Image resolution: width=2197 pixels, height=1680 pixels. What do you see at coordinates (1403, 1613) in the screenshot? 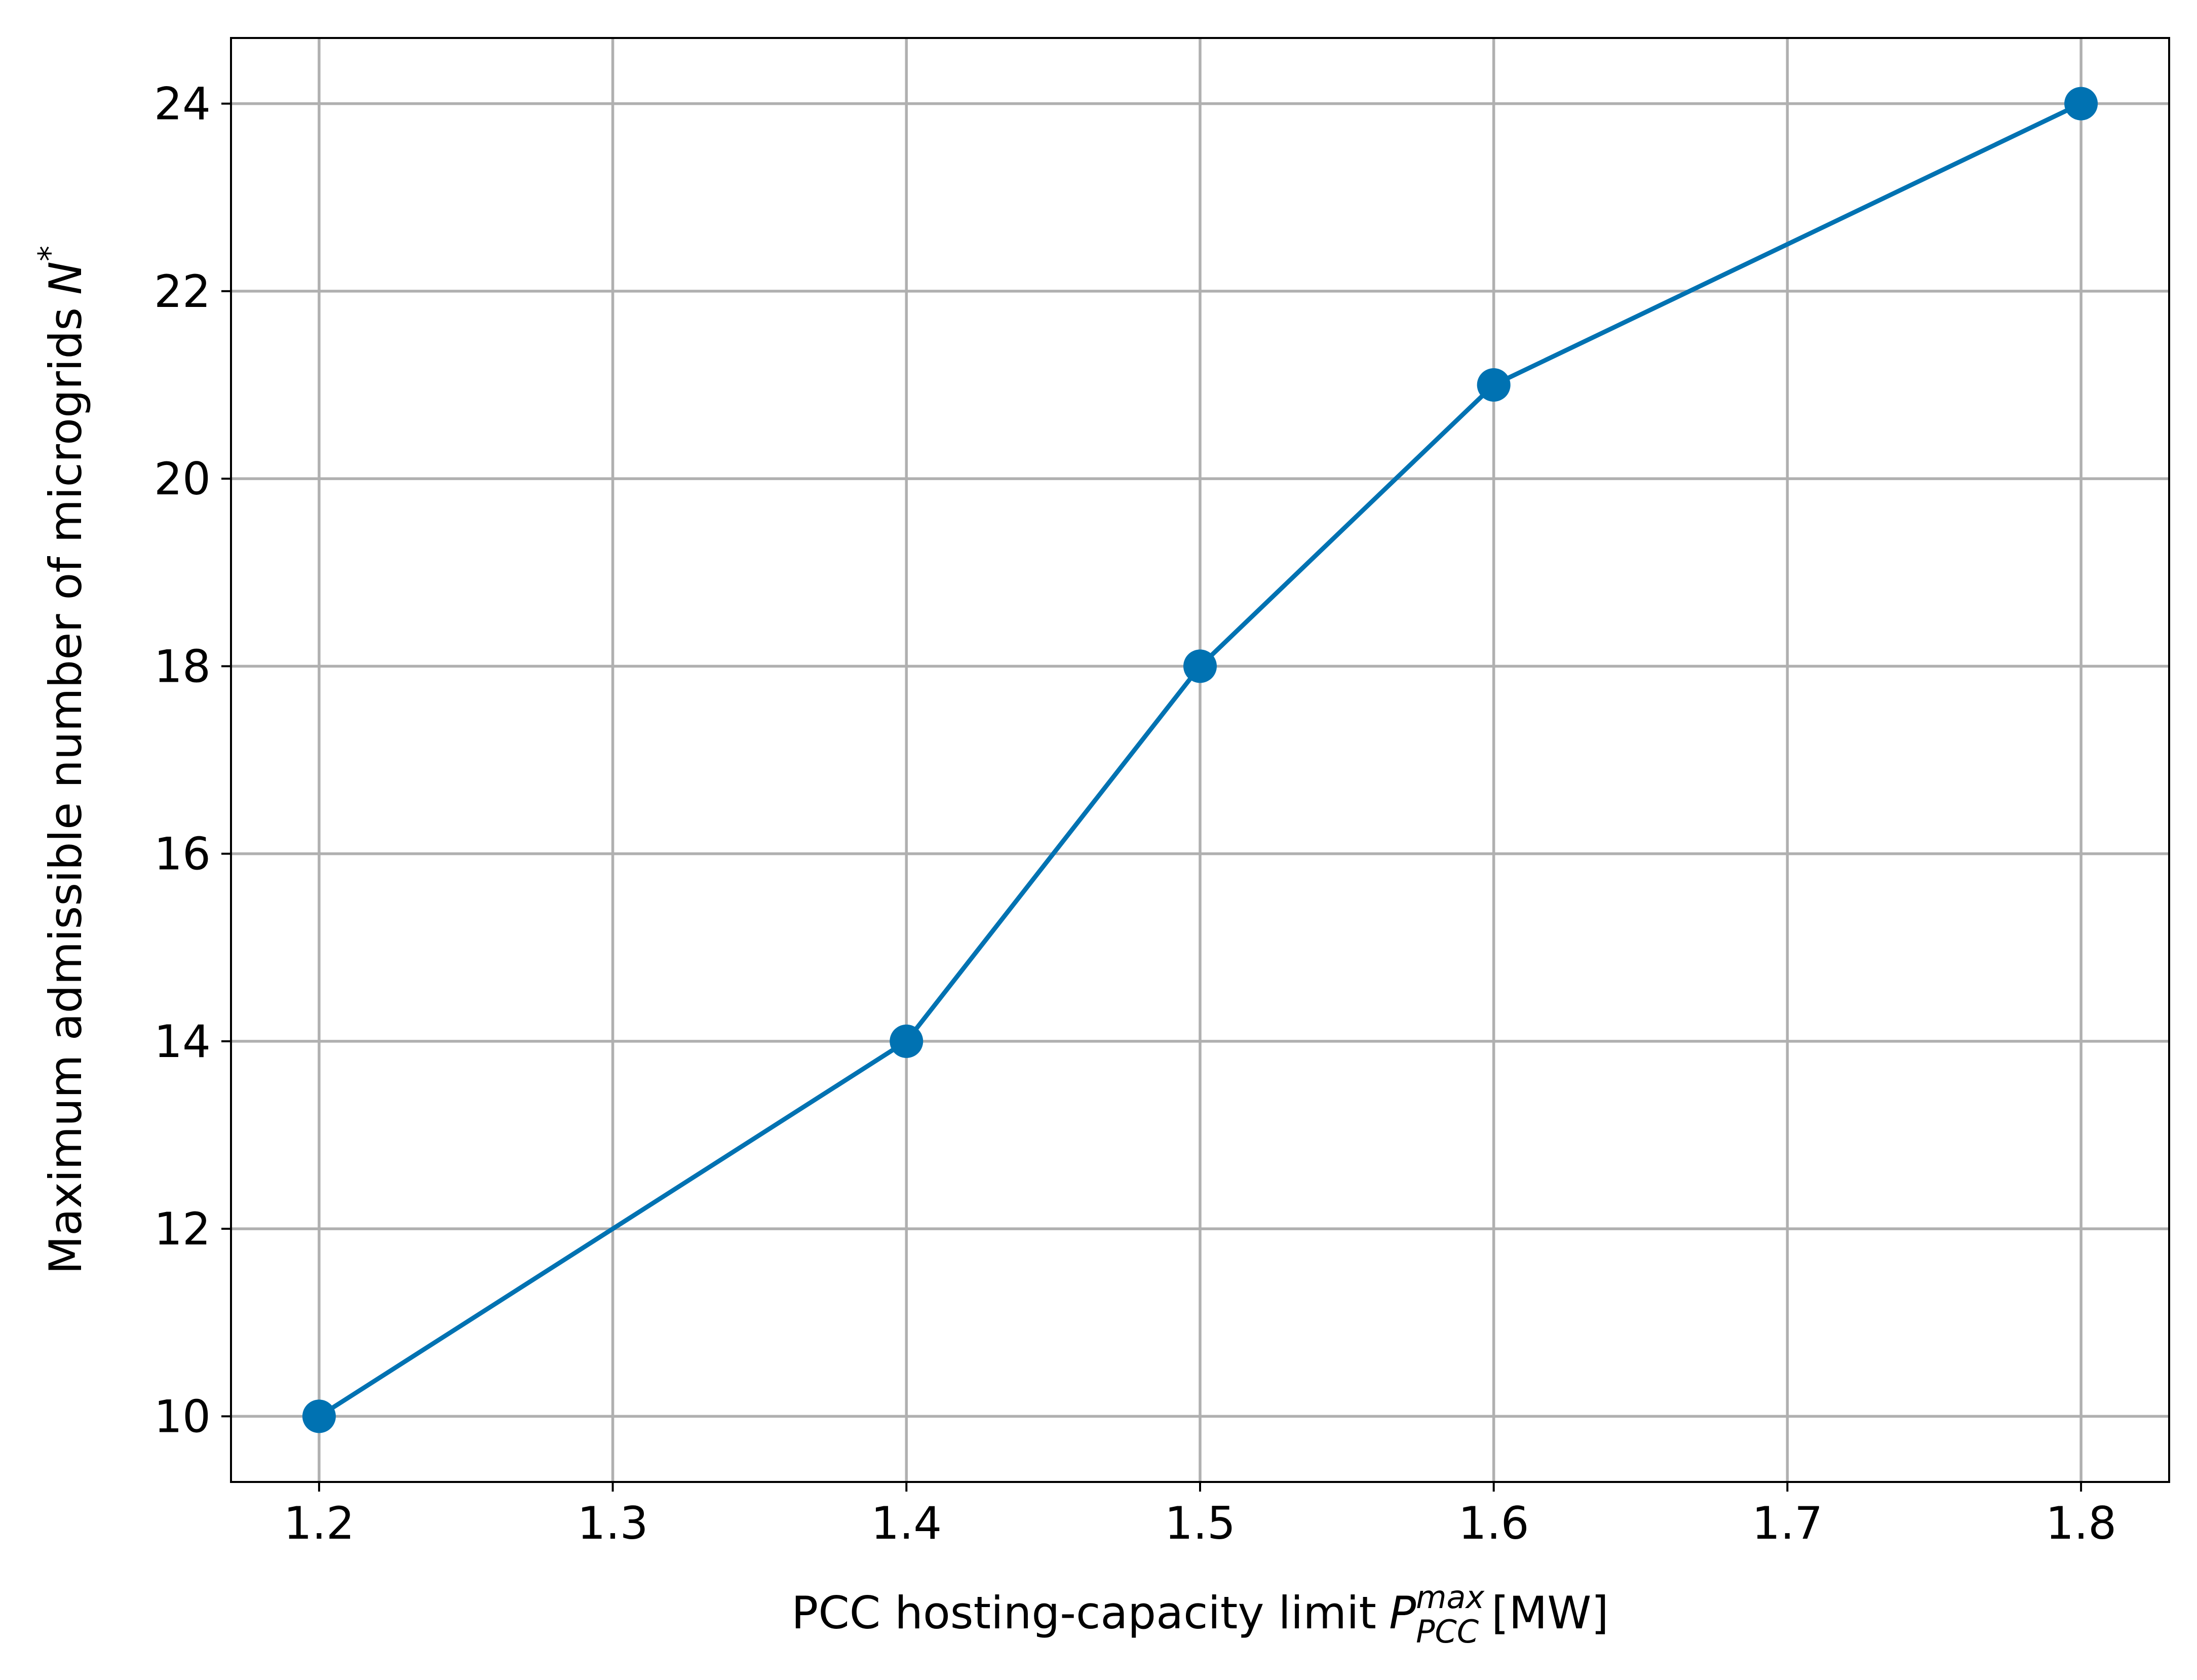
I see `x-label-symbol: P` at bounding box center [1403, 1613].